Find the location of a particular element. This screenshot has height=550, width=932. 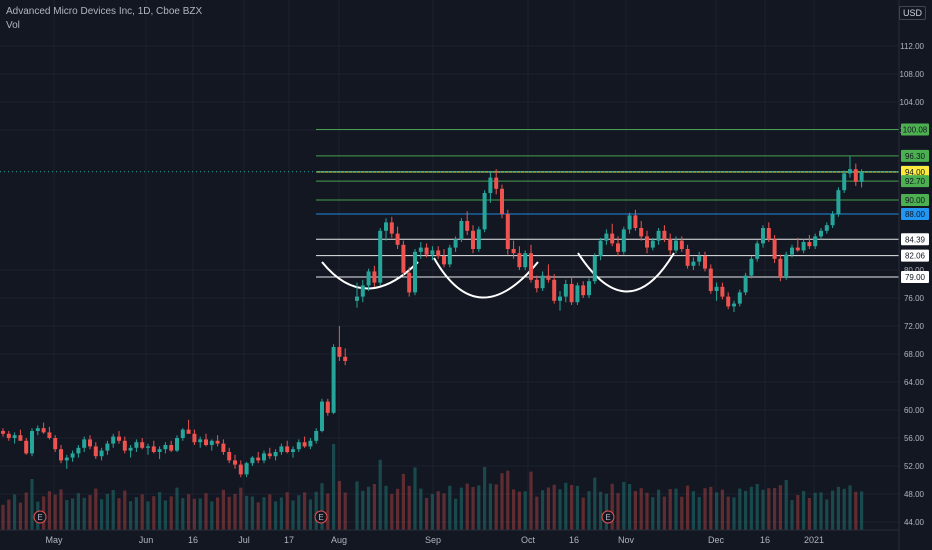

currency-badge: USD is located at coordinates (912, 13).